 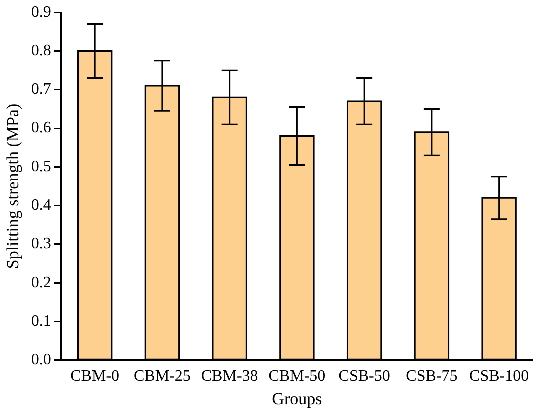 I want to click on x-axis-title: Groups, so click(x=297, y=398).